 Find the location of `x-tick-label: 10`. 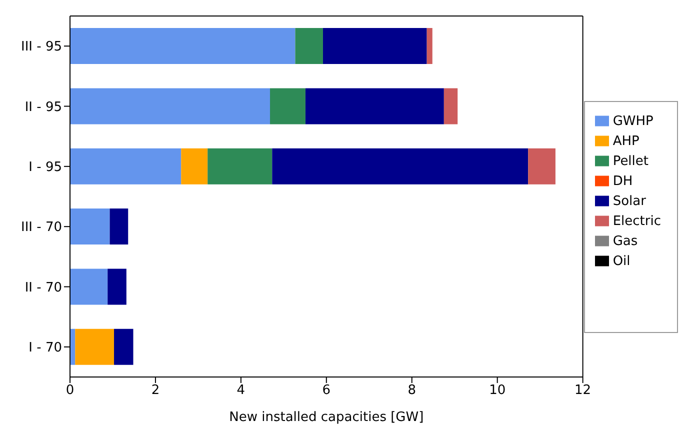

x-tick-label: 10 is located at coordinates (497, 390).